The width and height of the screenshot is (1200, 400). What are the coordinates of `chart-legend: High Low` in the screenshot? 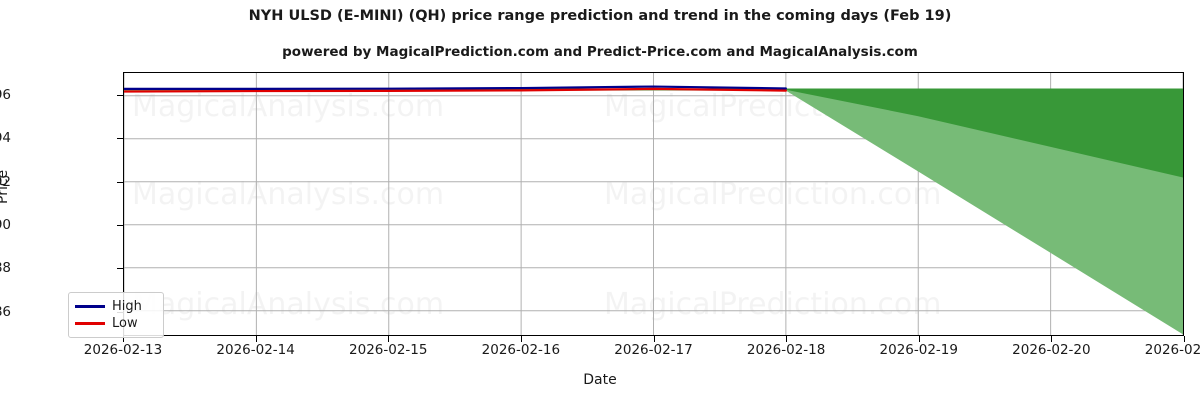 It's located at (116, 315).